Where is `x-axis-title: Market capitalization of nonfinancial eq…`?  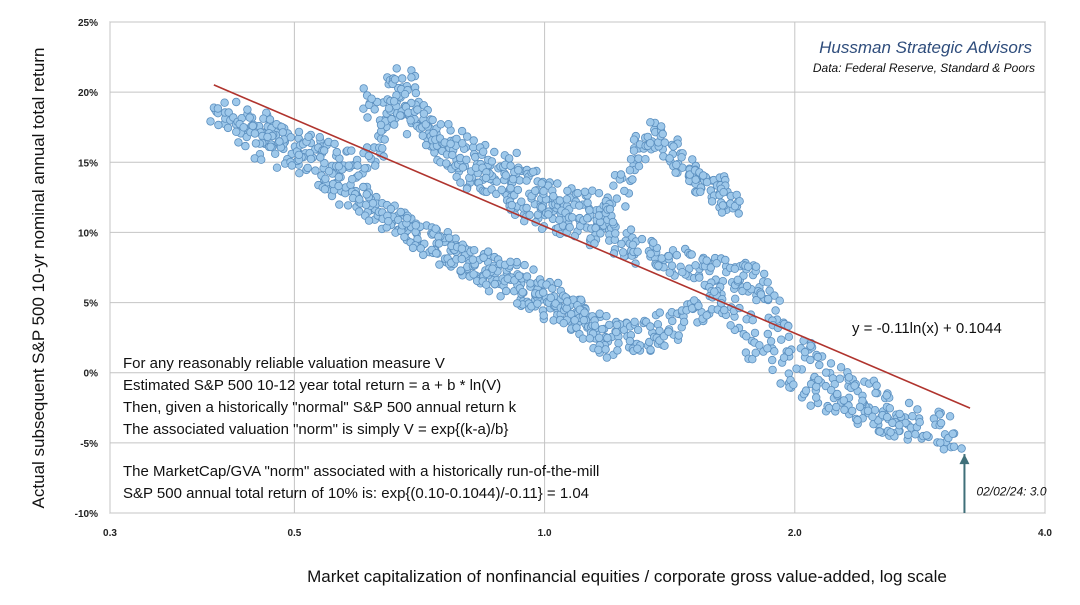
x-axis-title: Market capitalization of nonfinancial eq… is located at coordinates (627, 576).